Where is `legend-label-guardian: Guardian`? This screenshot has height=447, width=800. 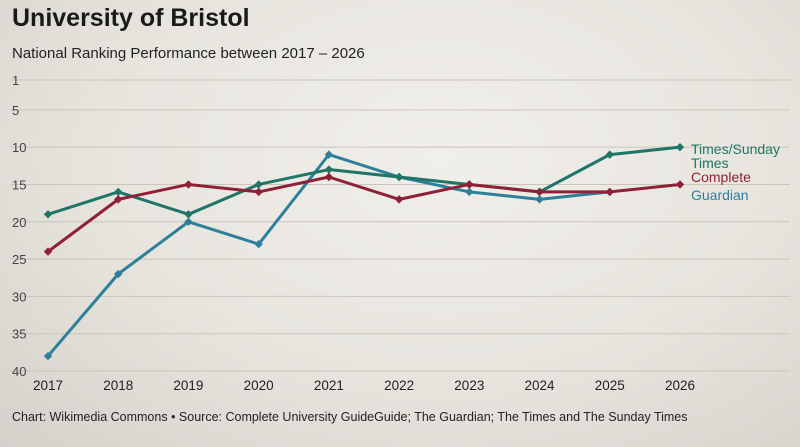 legend-label-guardian: Guardian is located at coordinates (720, 195).